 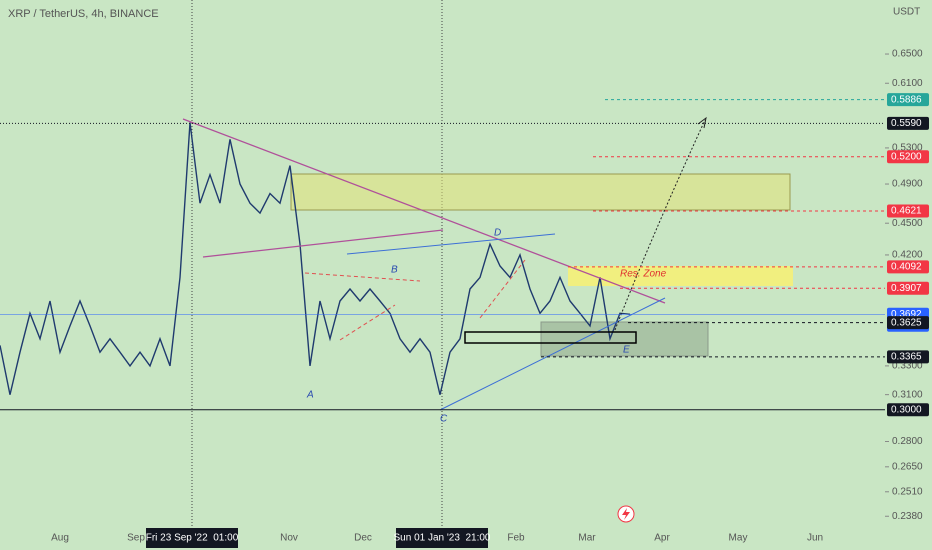 I want to click on x-tick-label: Nov, so click(x=289, y=538).